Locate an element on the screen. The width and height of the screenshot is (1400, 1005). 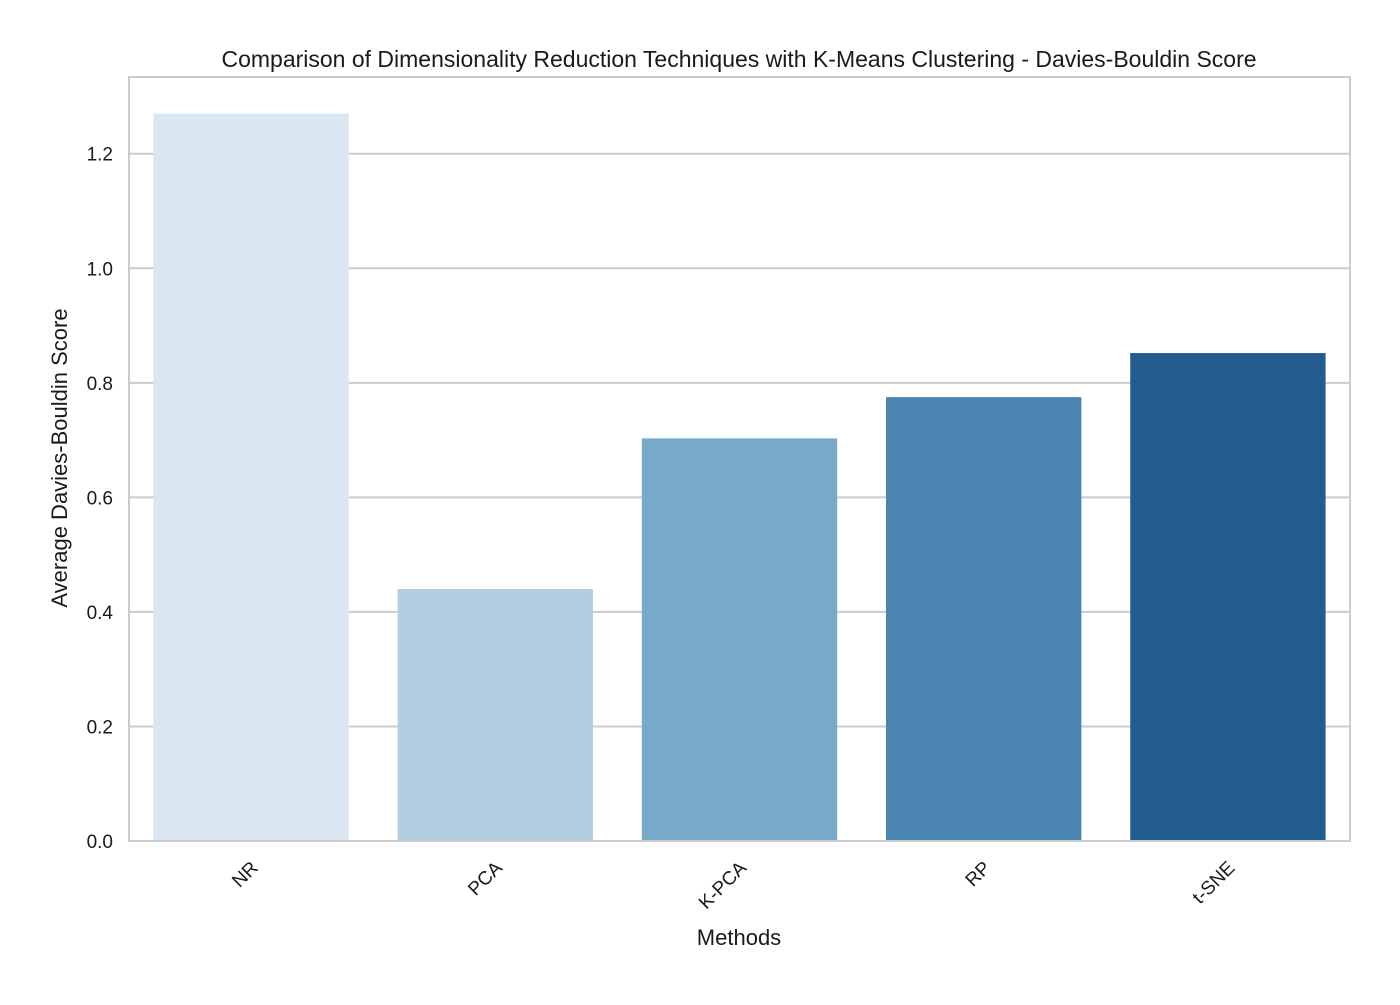
y-tick-label: 0.8 is located at coordinates (100, 384).